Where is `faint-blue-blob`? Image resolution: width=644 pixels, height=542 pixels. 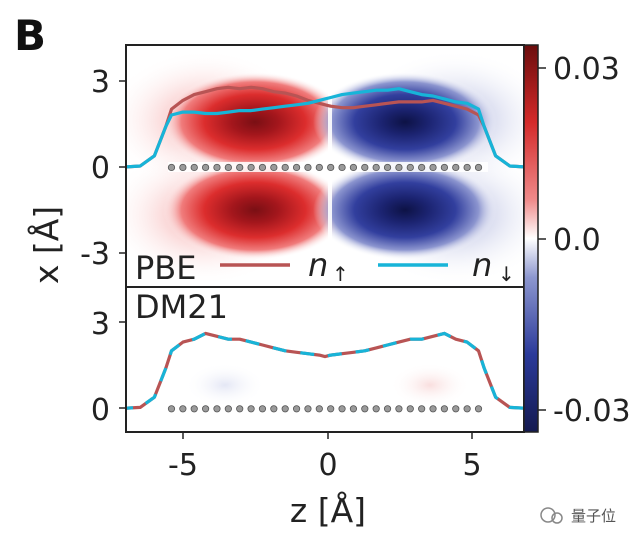 faint-blue-blob is located at coordinates (225, 385).